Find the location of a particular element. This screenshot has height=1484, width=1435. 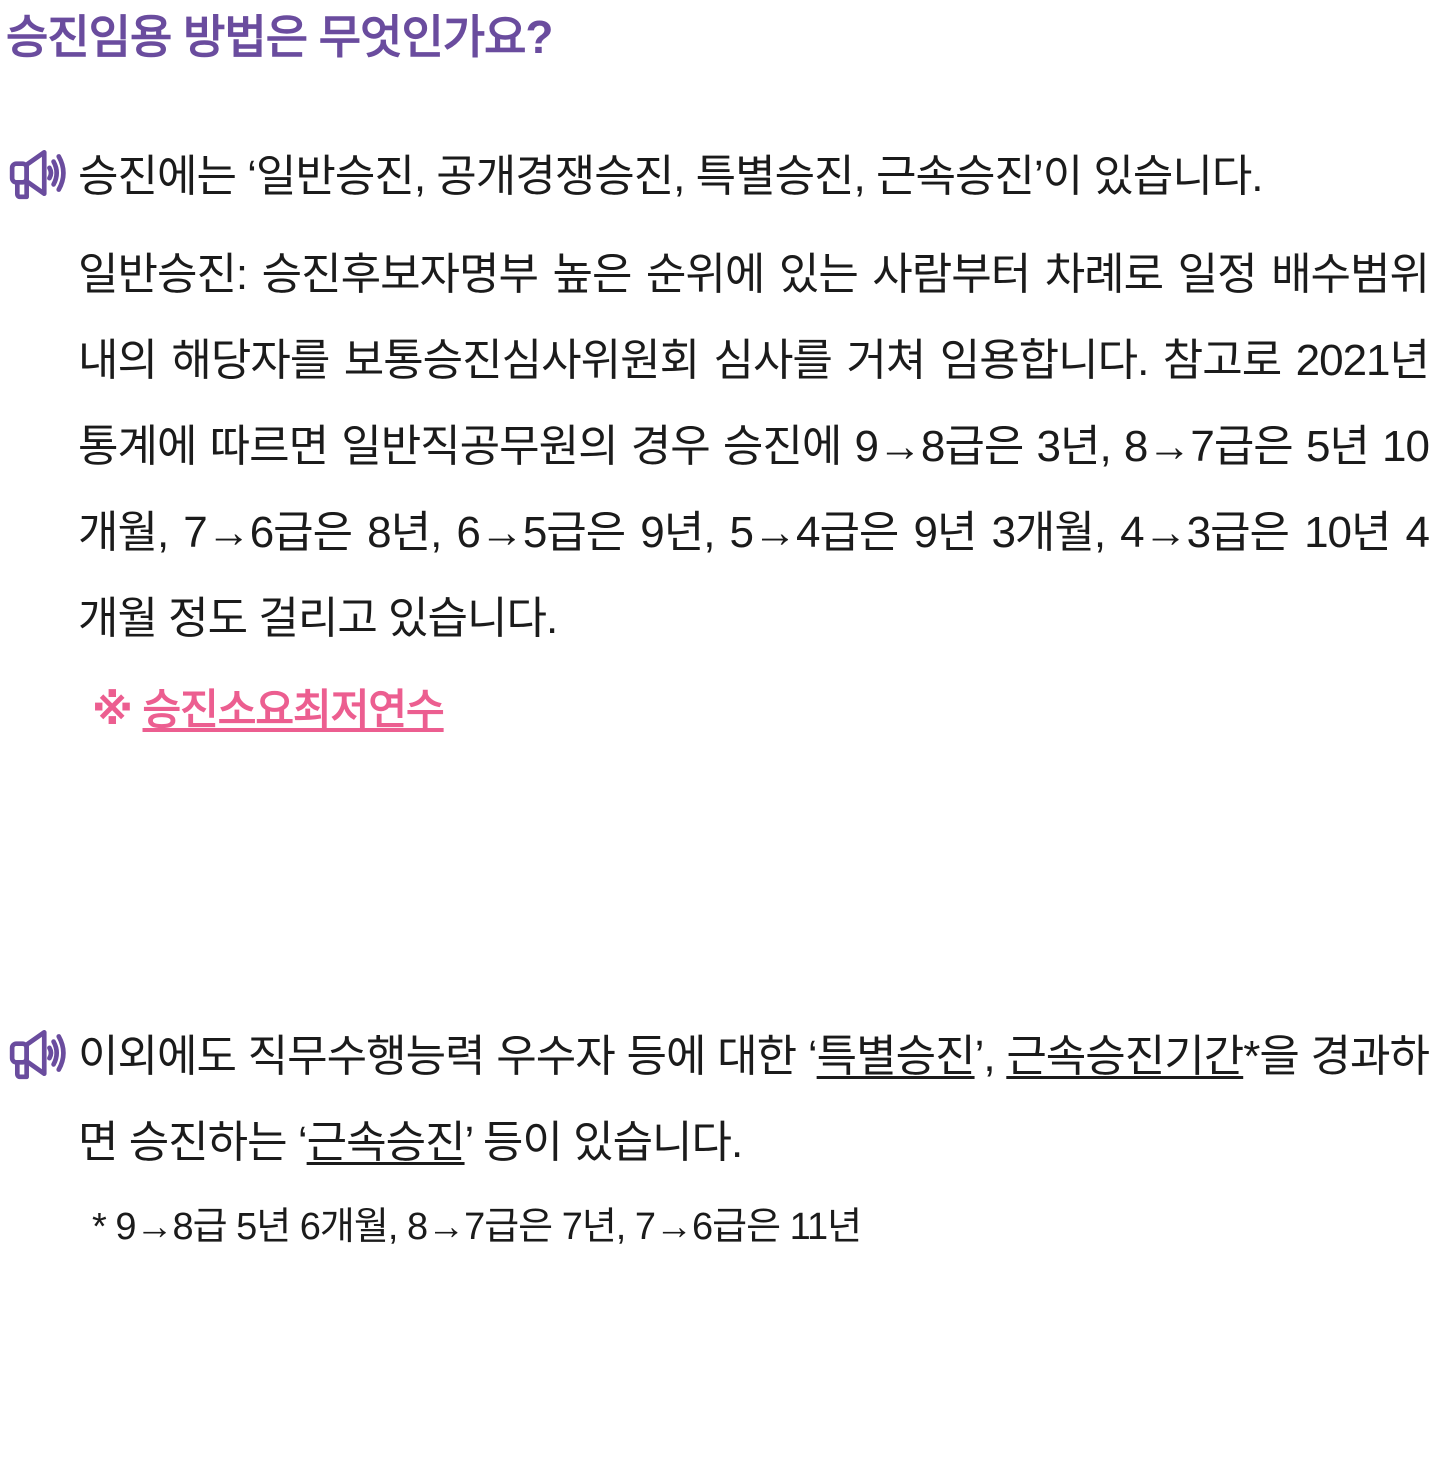

text-segment: 이외에도 직무수행능력 우수자 등에 대한 ‘ is located at coordinates (448, 1056).